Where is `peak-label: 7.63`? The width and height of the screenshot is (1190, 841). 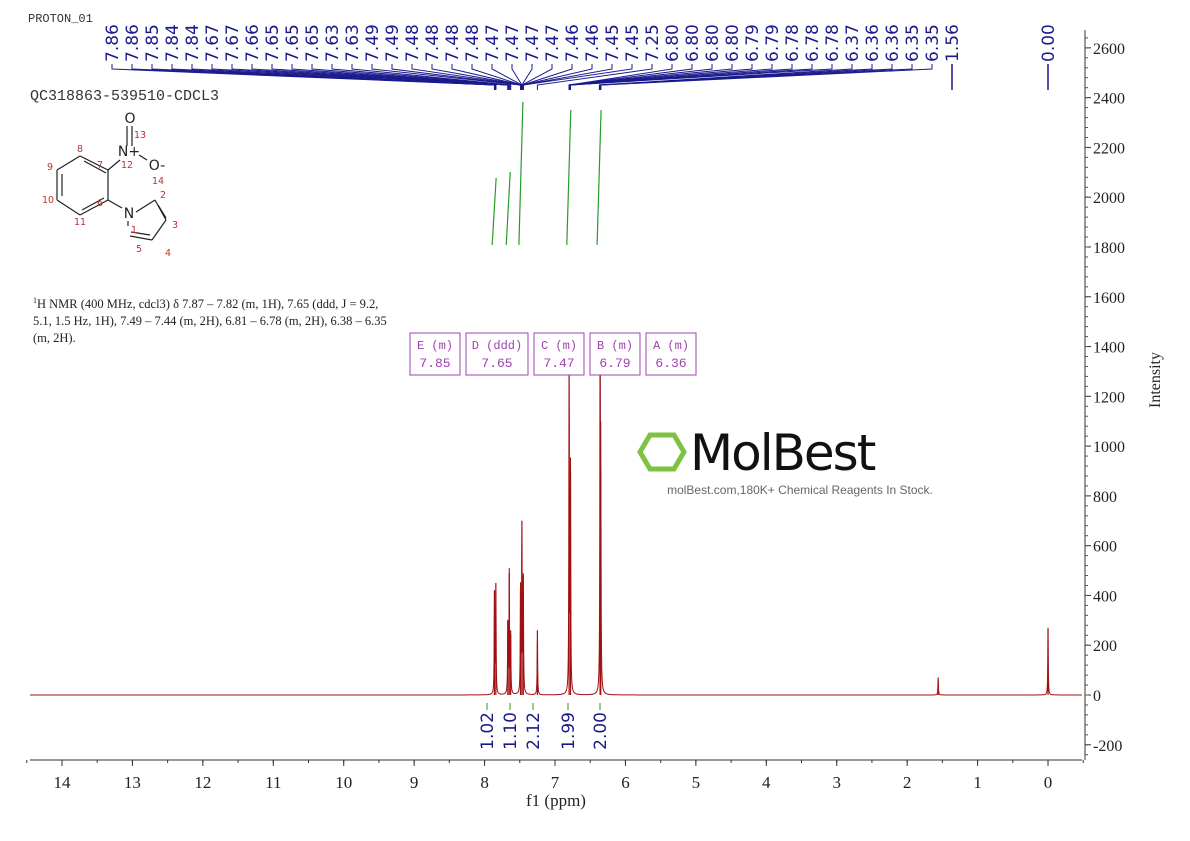
peak-label: 7.63 is located at coordinates (427, 57).